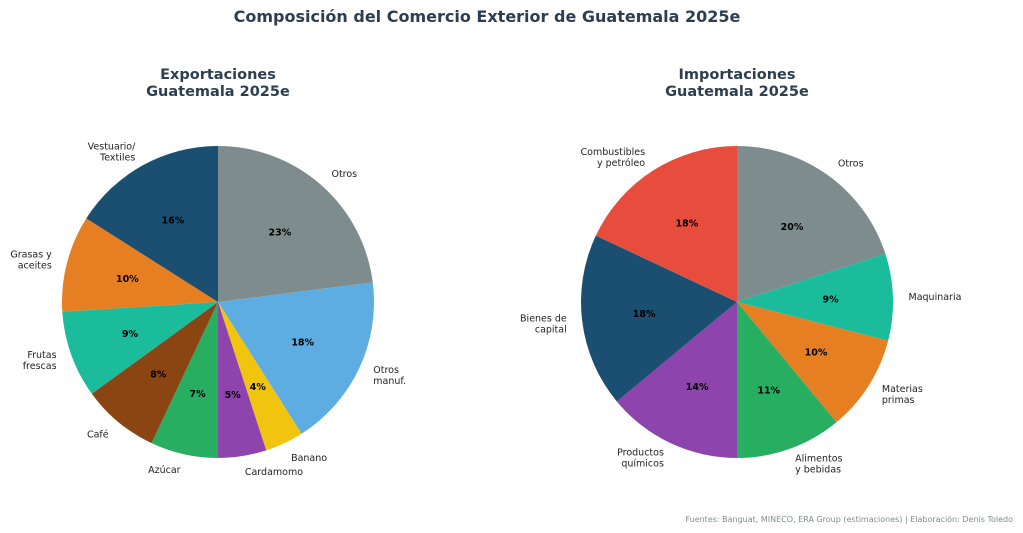  I want to click on exports-slice-label-3: Cardamomo, so click(274, 472).